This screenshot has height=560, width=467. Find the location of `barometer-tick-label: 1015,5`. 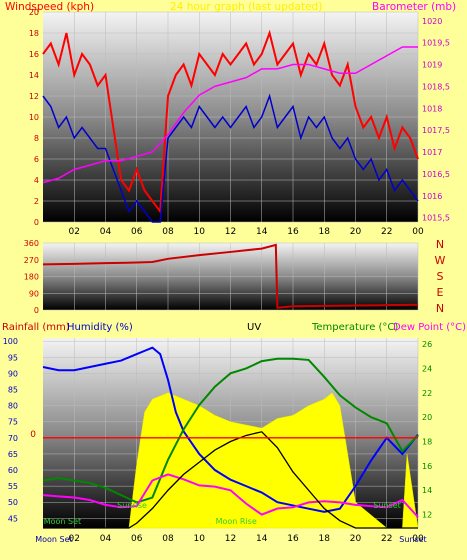

barometer-tick-label: 1015,5 is located at coordinates (436, 218).